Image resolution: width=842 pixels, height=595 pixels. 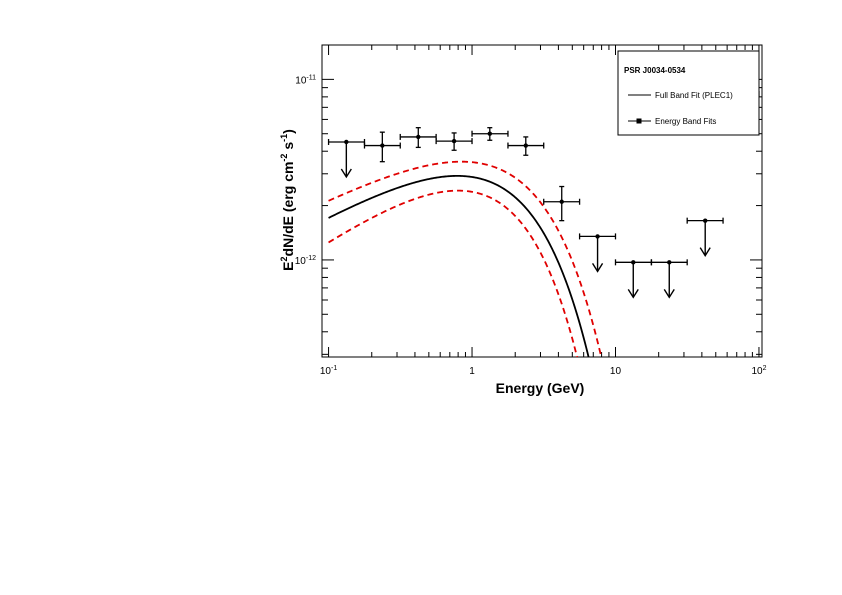 I want to click on legend-entry-full-band-fit: Full Band Fit (PLEC1), so click(x=694, y=95).